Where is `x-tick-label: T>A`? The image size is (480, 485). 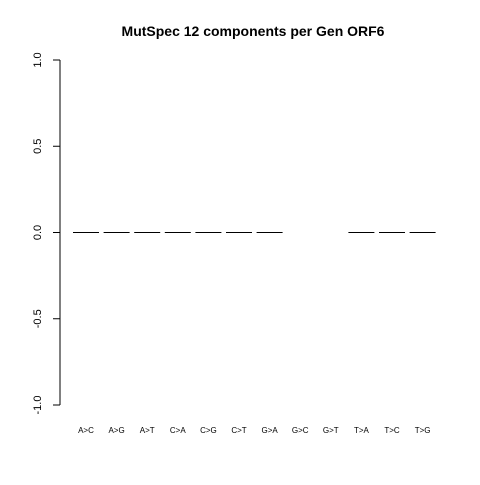 x-tick-label: T>A is located at coordinates (362, 430).